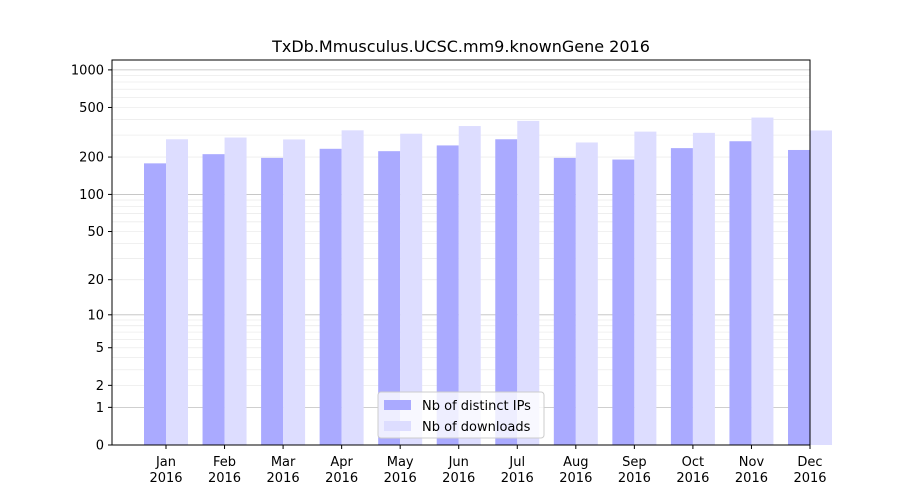 This screenshot has height=504, width=900. Describe the element at coordinates (100, 446) in the screenshot. I see `y-tick-label: 0` at that location.